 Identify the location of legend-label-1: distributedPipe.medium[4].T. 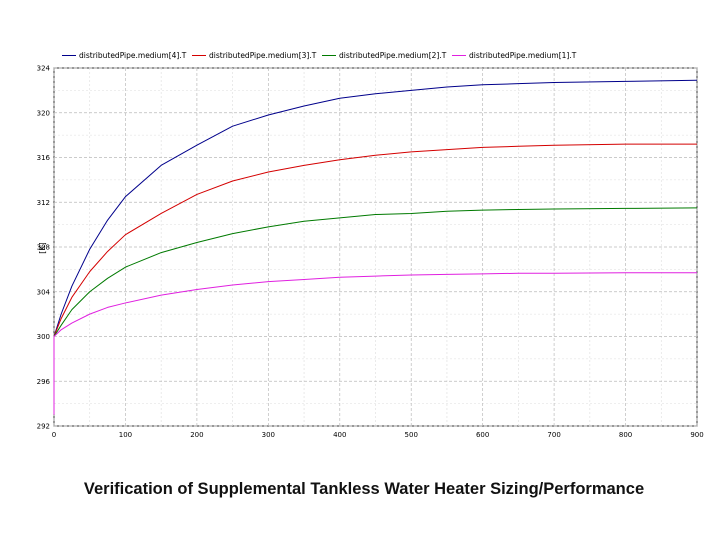
(133, 55).